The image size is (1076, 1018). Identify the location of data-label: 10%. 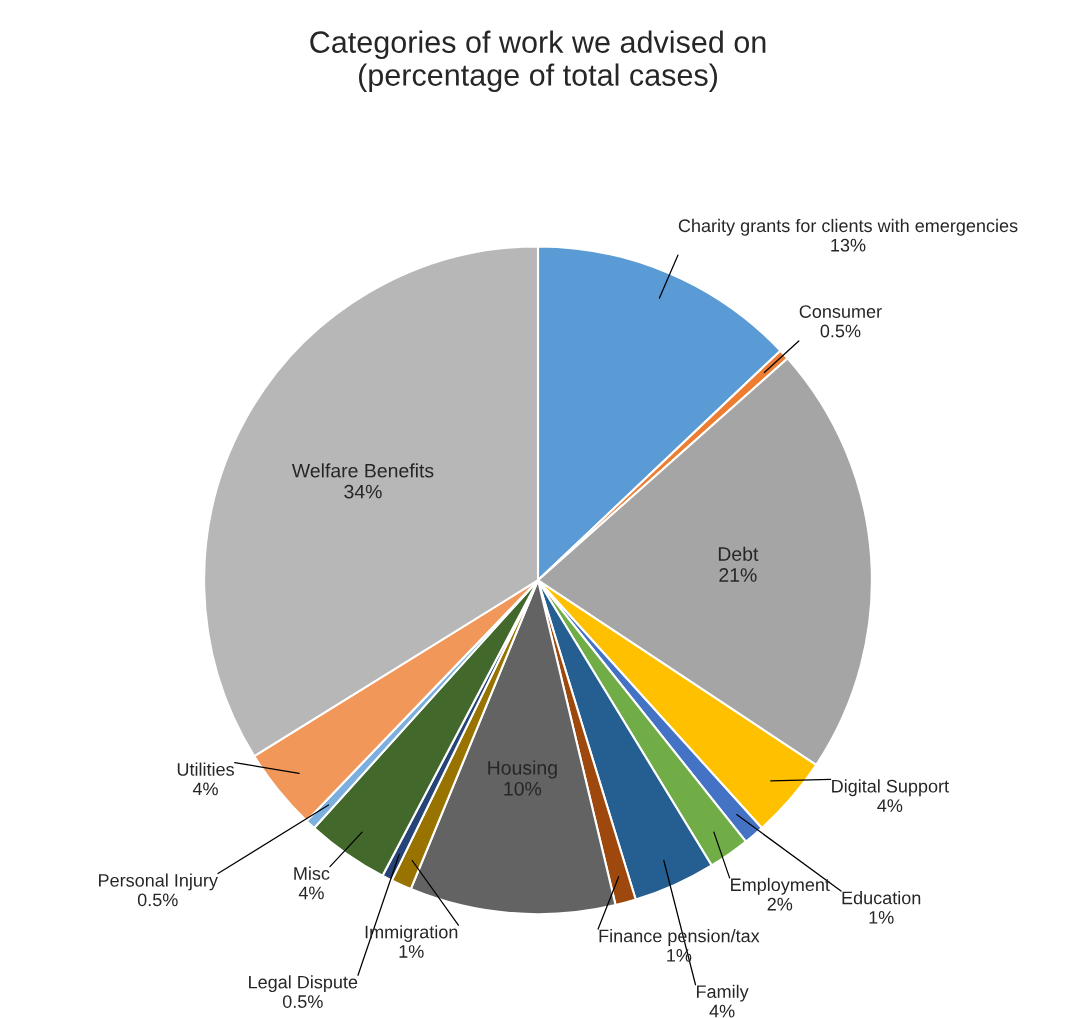
(523, 788).